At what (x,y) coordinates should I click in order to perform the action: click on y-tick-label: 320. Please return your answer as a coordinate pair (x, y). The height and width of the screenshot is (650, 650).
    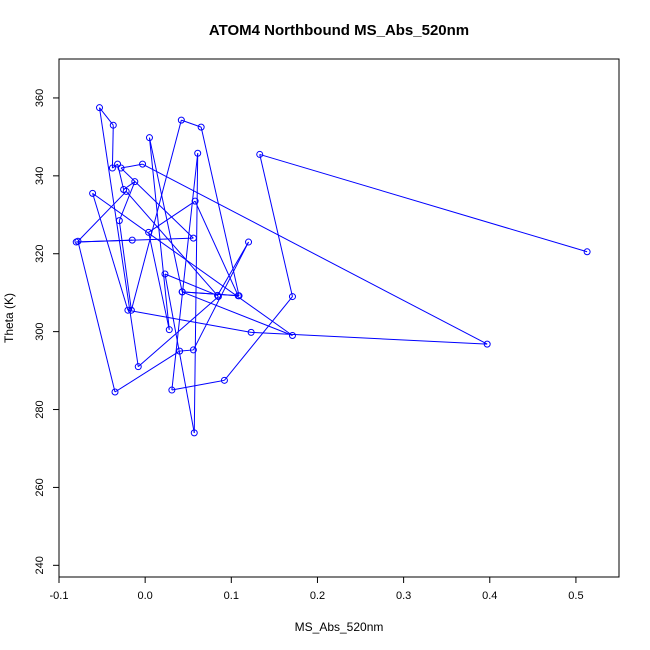
    Looking at the image, I should click on (40, 254).